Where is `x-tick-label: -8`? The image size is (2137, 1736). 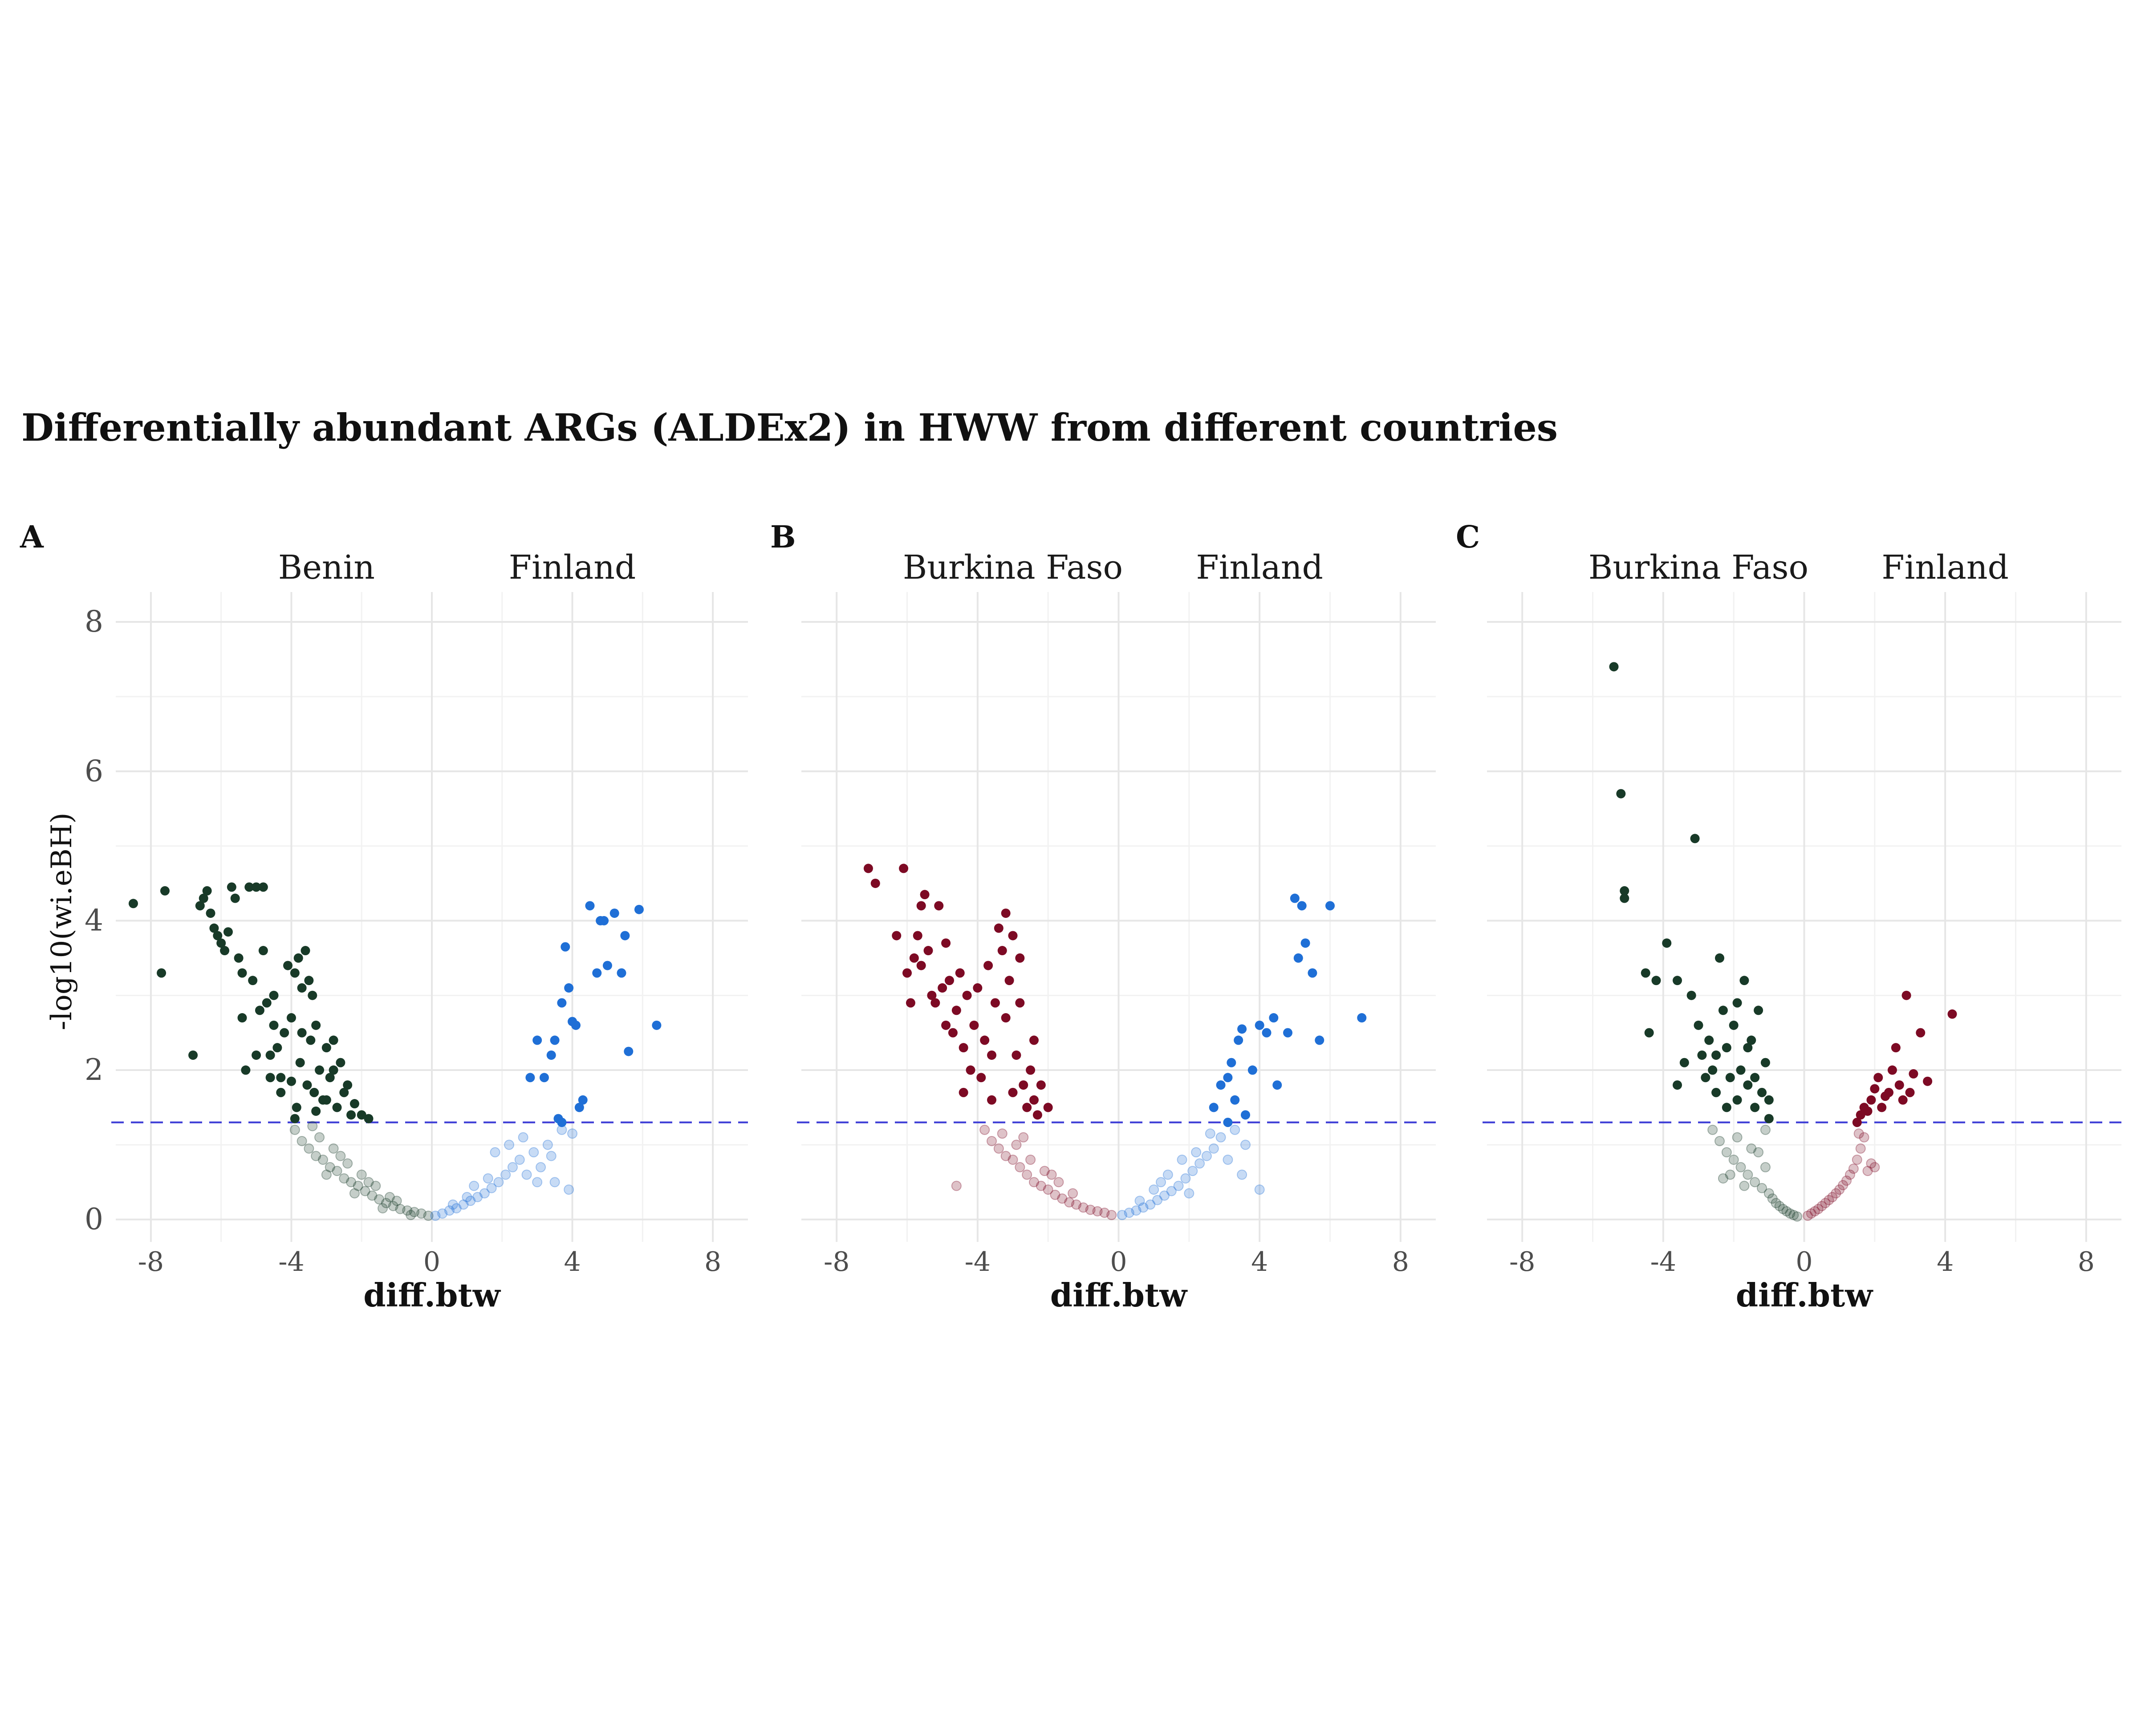 x-tick-label: -8 is located at coordinates (836, 1262).